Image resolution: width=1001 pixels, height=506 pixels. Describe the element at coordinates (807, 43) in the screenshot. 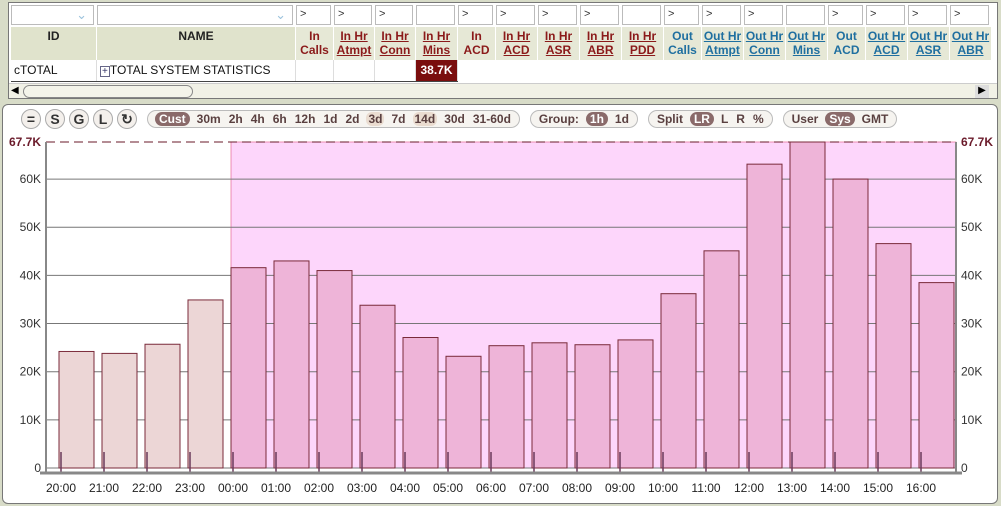

I see `column-header: Out Hr Mins` at that location.